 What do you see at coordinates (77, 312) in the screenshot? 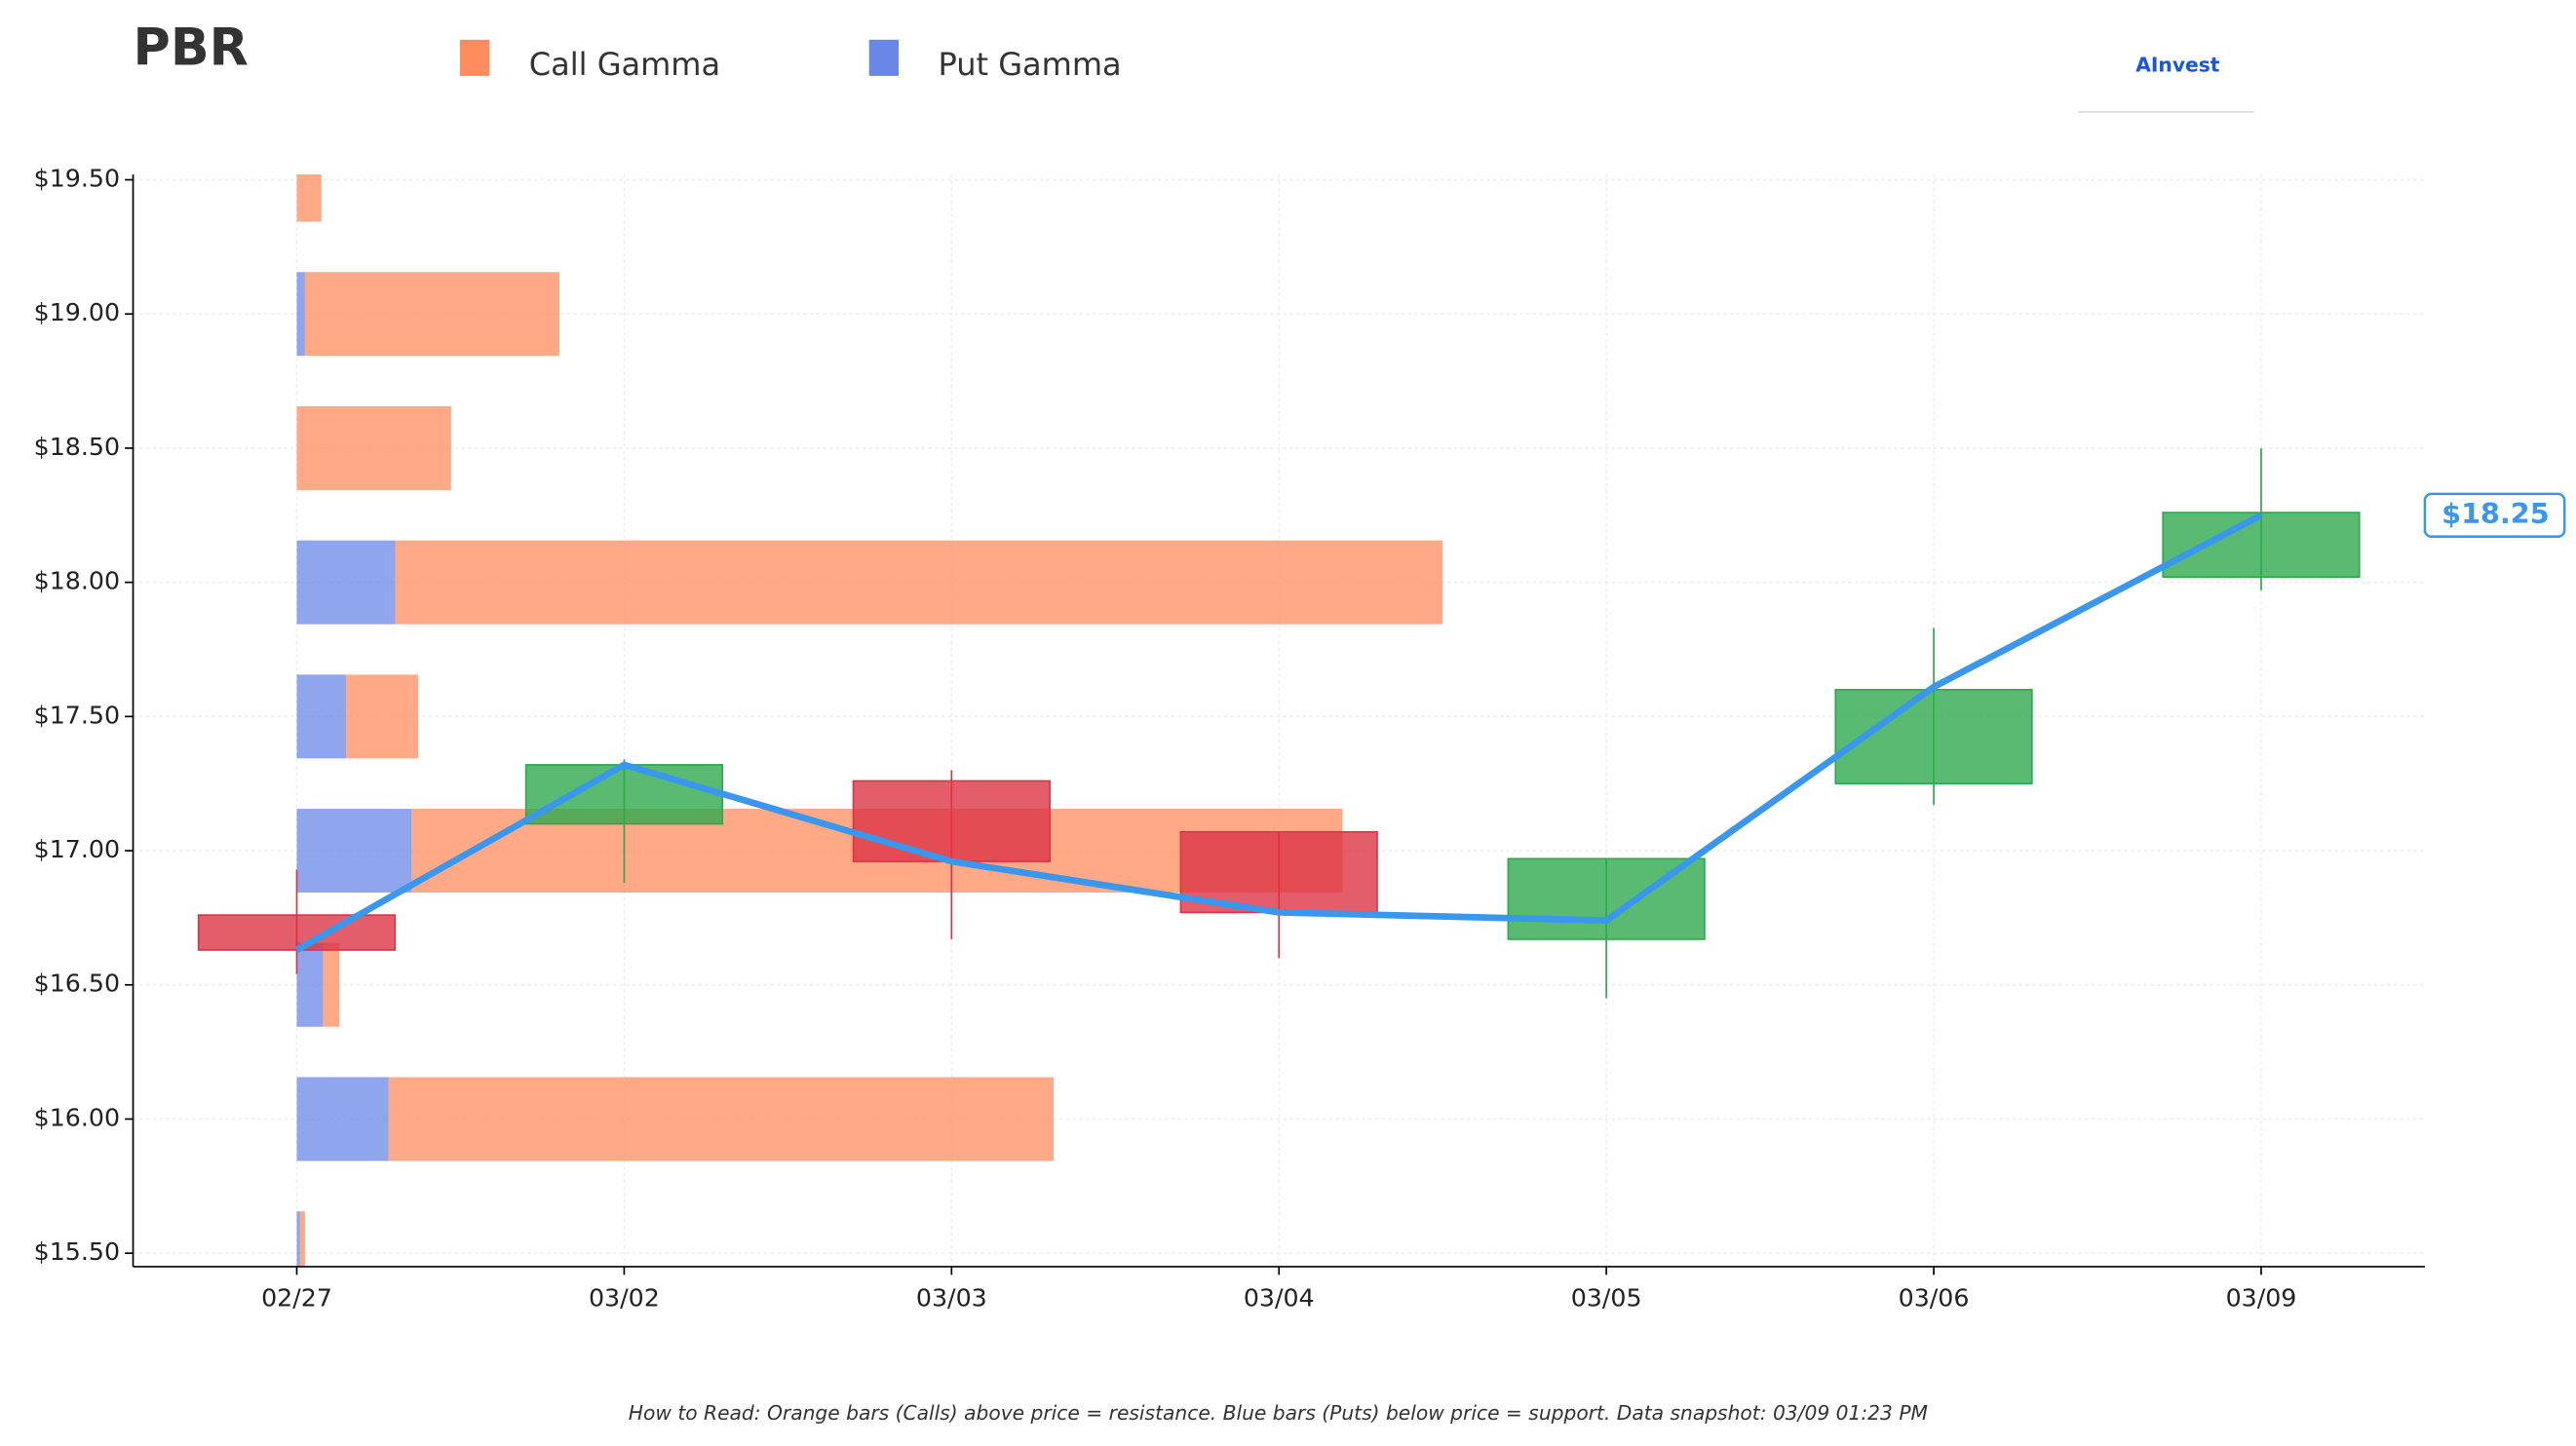
I see `y-tick-label: $19.00` at bounding box center [77, 312].